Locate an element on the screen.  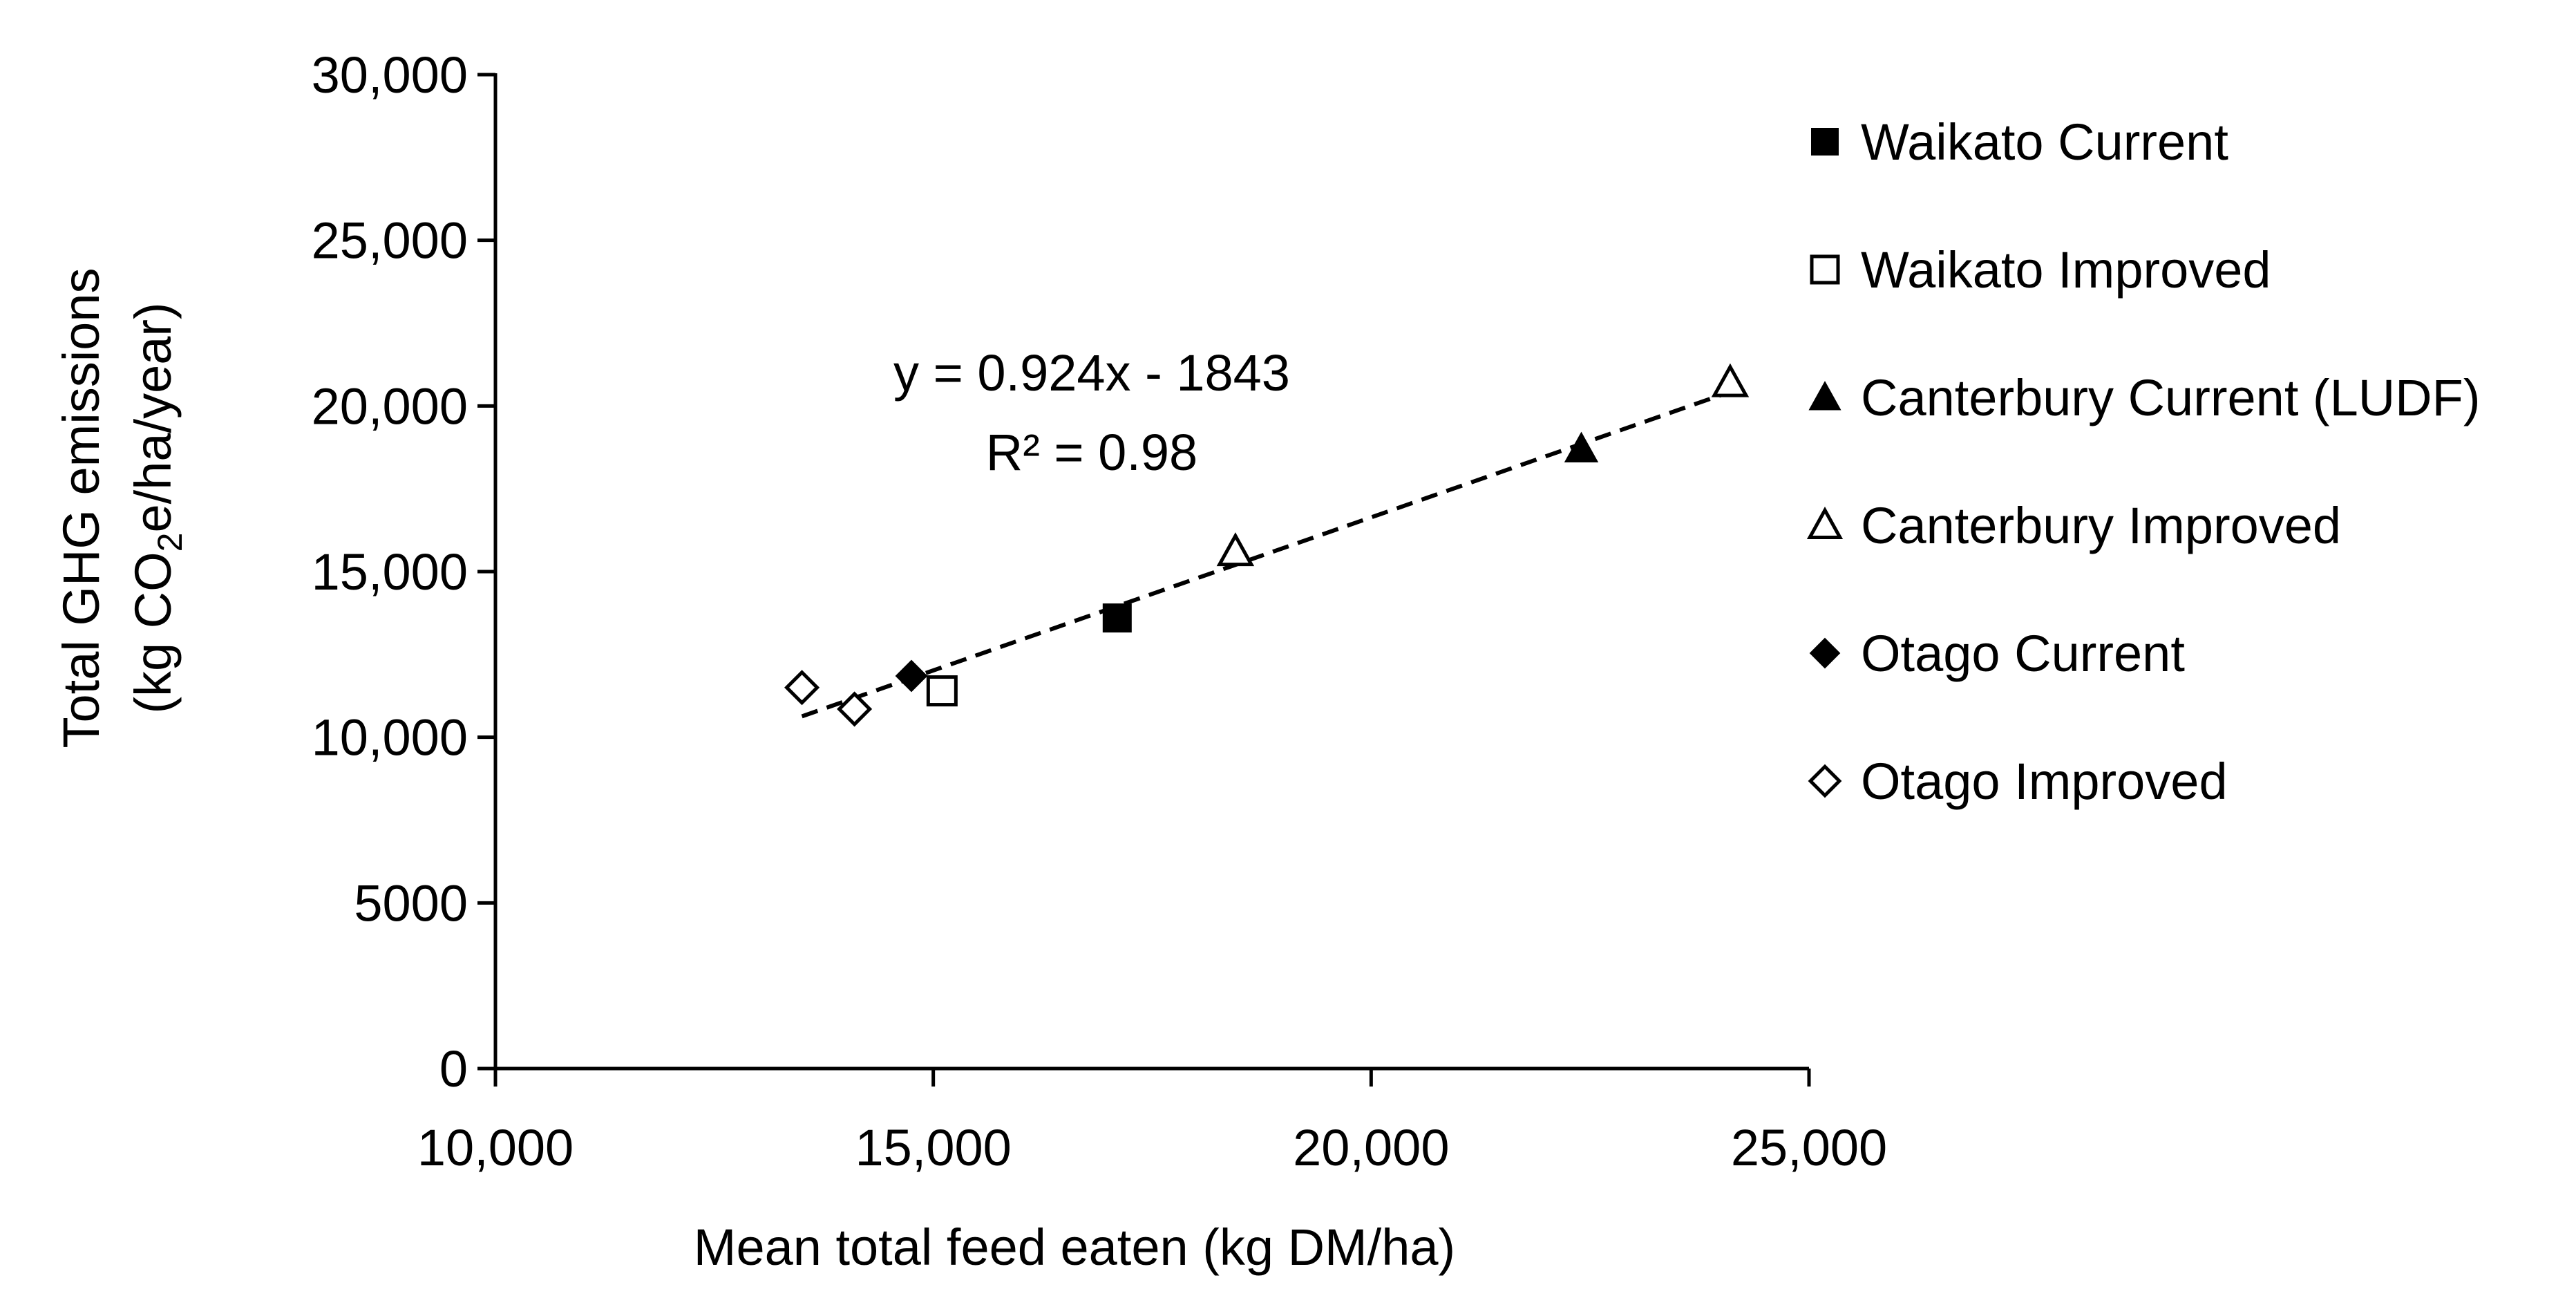
legend-item: Otago Current is located at coordinates (1997, 653).